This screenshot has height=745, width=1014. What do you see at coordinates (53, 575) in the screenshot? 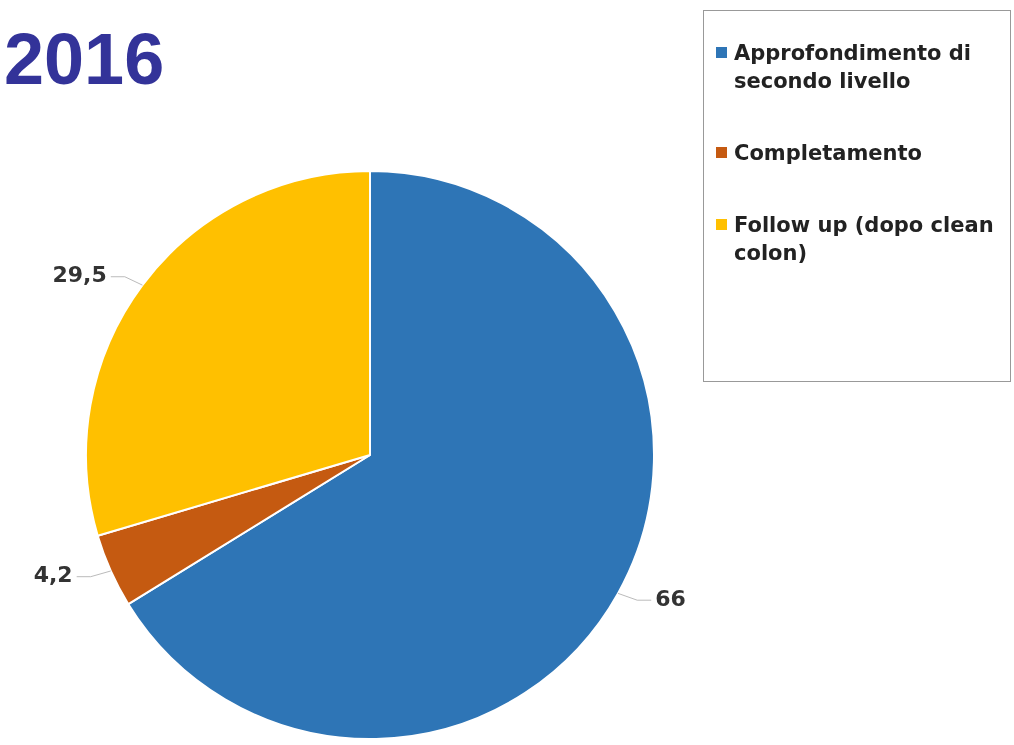
I see `data-label: 4,2` at bounding box center [53, 575].